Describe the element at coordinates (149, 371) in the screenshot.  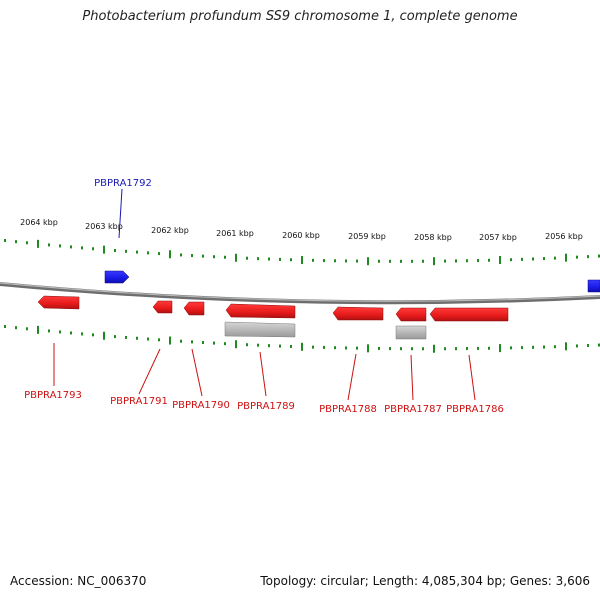
I see `leader-line-pbpra1791` at that location.